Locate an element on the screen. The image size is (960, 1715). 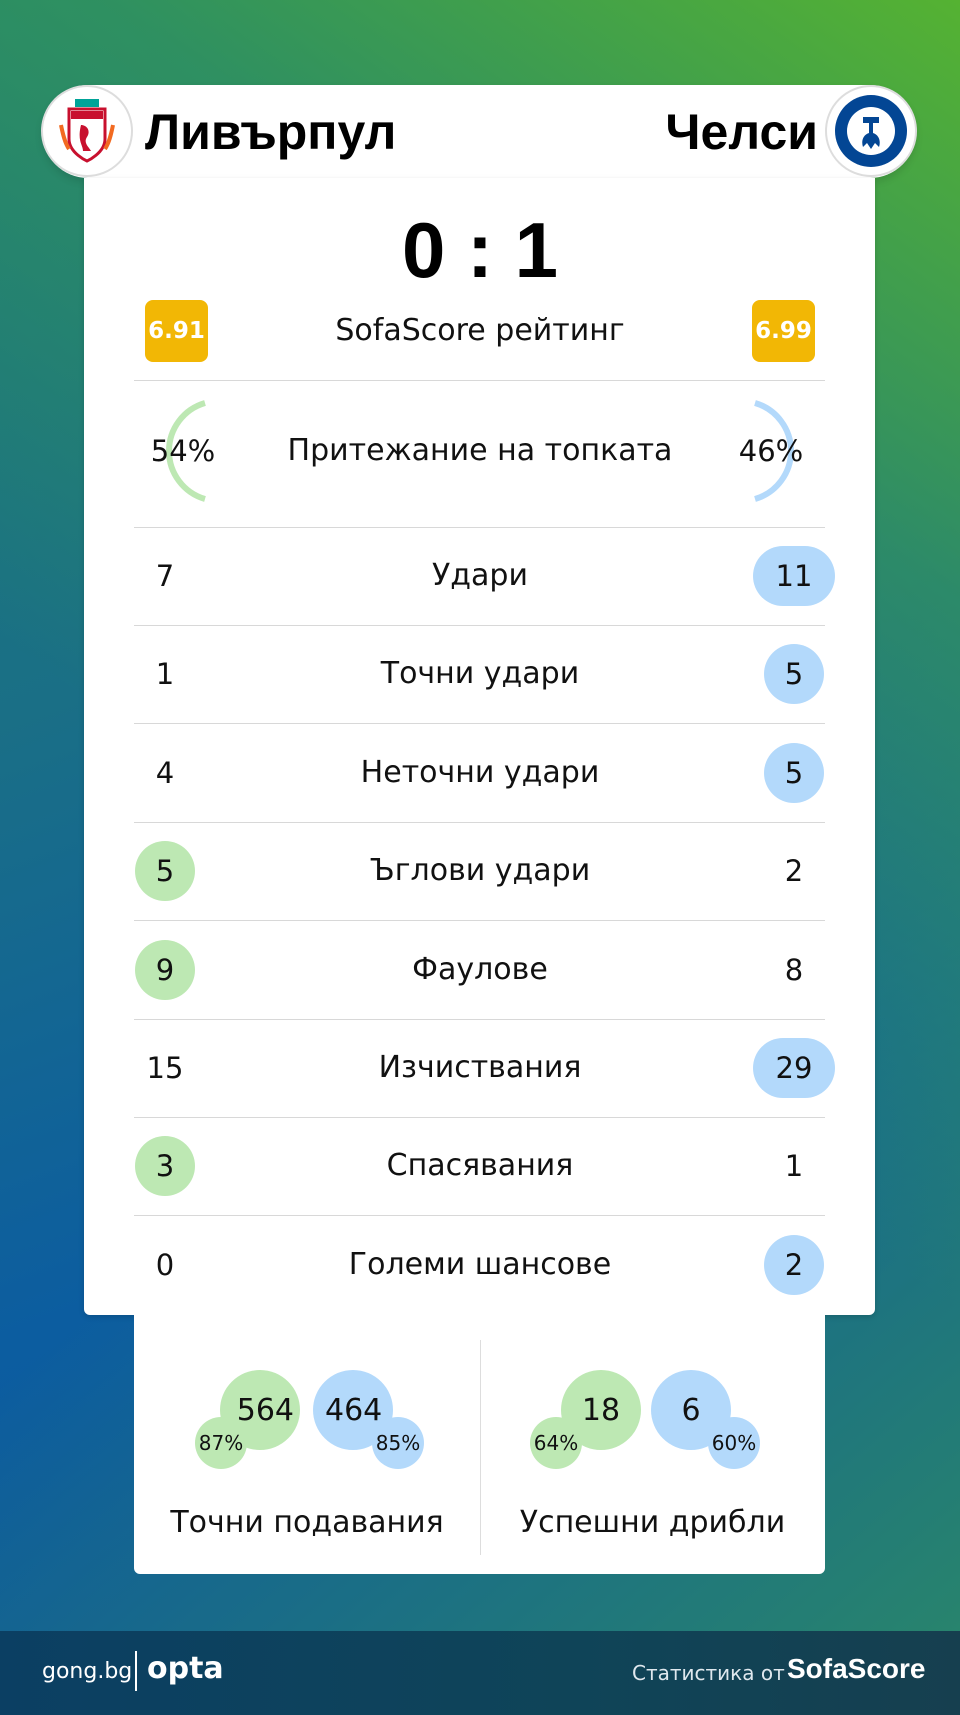
home-team-name: Ливърпул is located at coordinates (271, 132).